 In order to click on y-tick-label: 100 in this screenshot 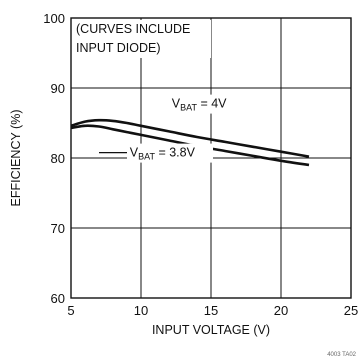, I will do `click(54, 18)`.